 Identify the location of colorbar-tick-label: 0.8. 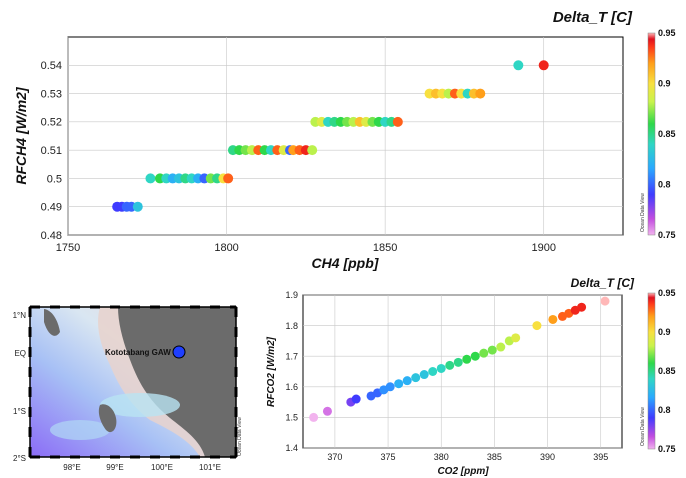
(664, 185).